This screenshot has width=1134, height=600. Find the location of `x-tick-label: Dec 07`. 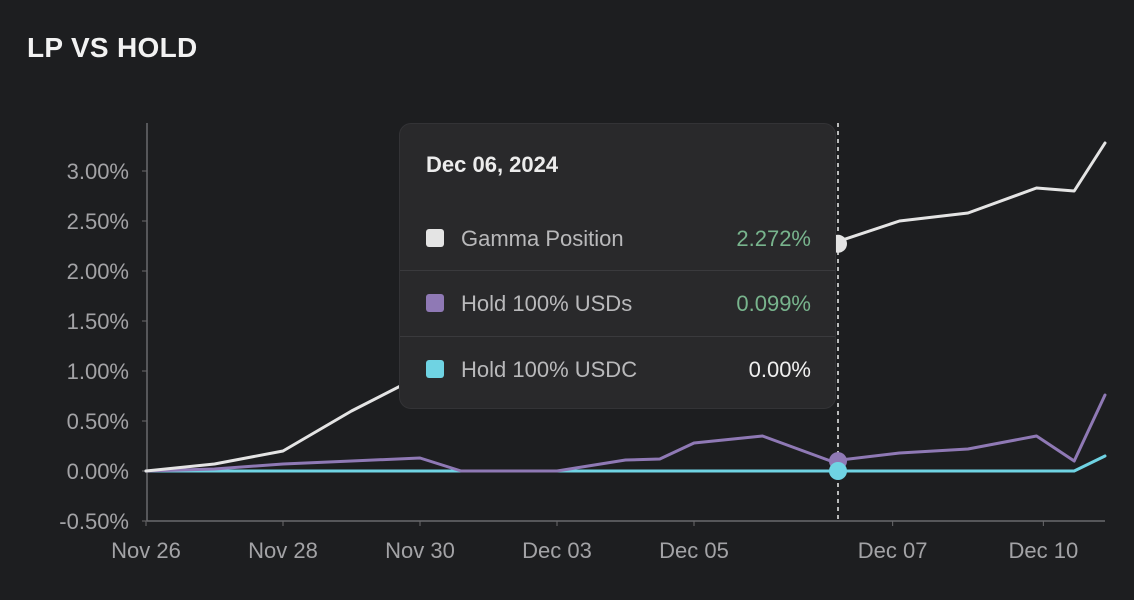

x-tick-label: Dec 07 is located at coordinates (893, 550).